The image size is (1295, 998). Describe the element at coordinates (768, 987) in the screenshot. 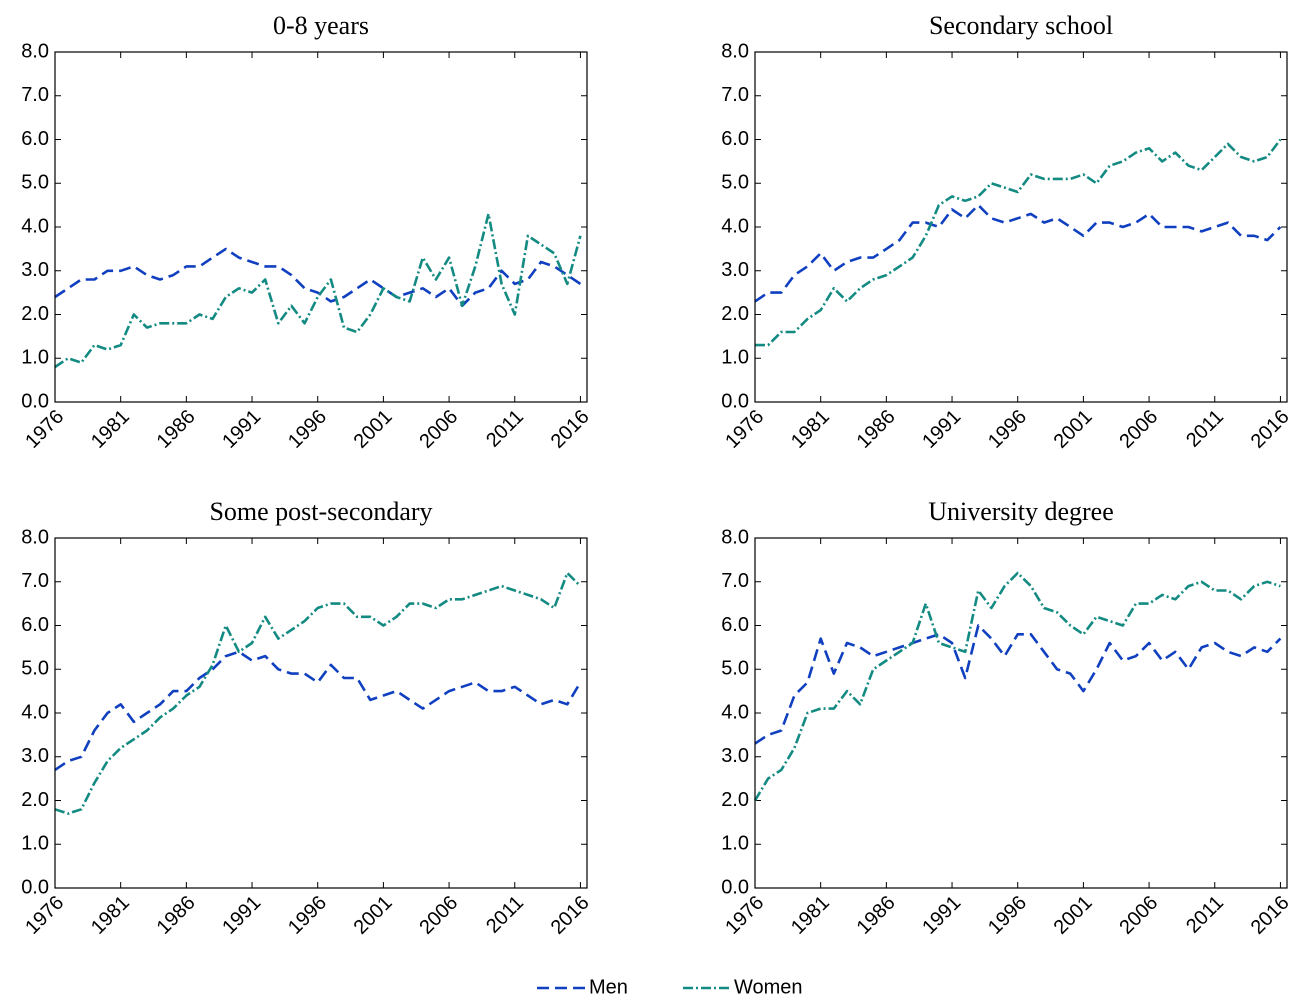

I see `legend-label: Women` at that location.